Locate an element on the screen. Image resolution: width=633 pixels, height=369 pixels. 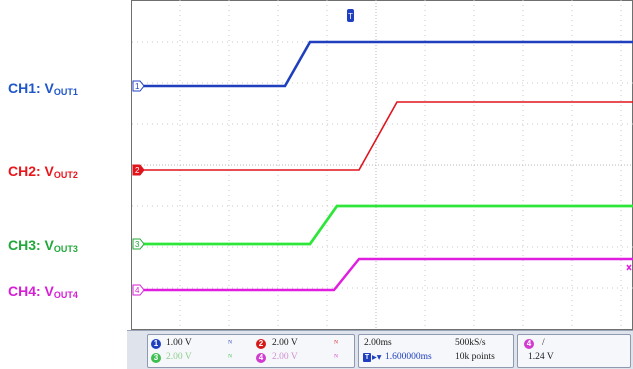
ch1-trace is located at coordinates (384, 64).